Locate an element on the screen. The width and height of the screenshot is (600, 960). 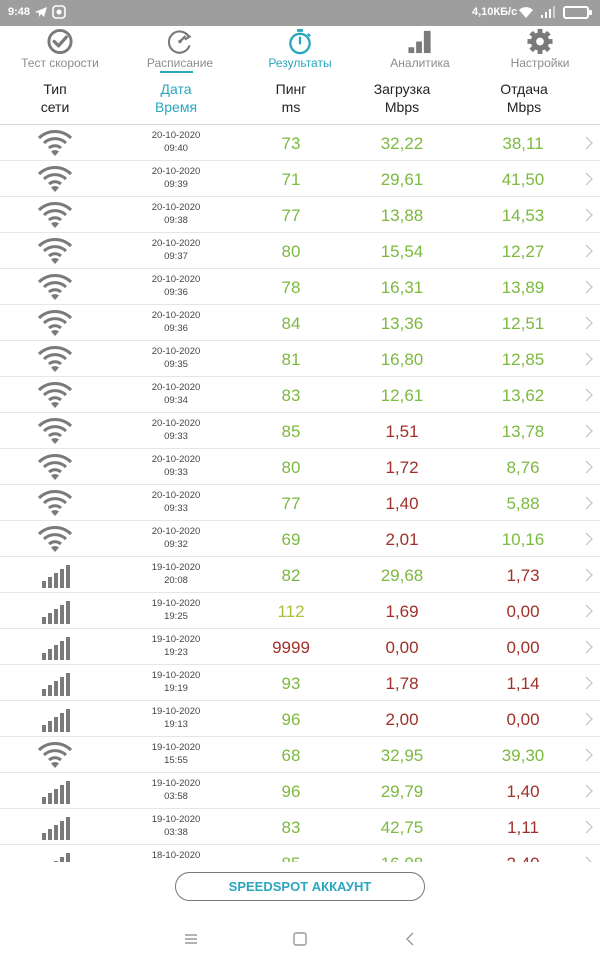
home-icon is located at coordinates (300, 939).